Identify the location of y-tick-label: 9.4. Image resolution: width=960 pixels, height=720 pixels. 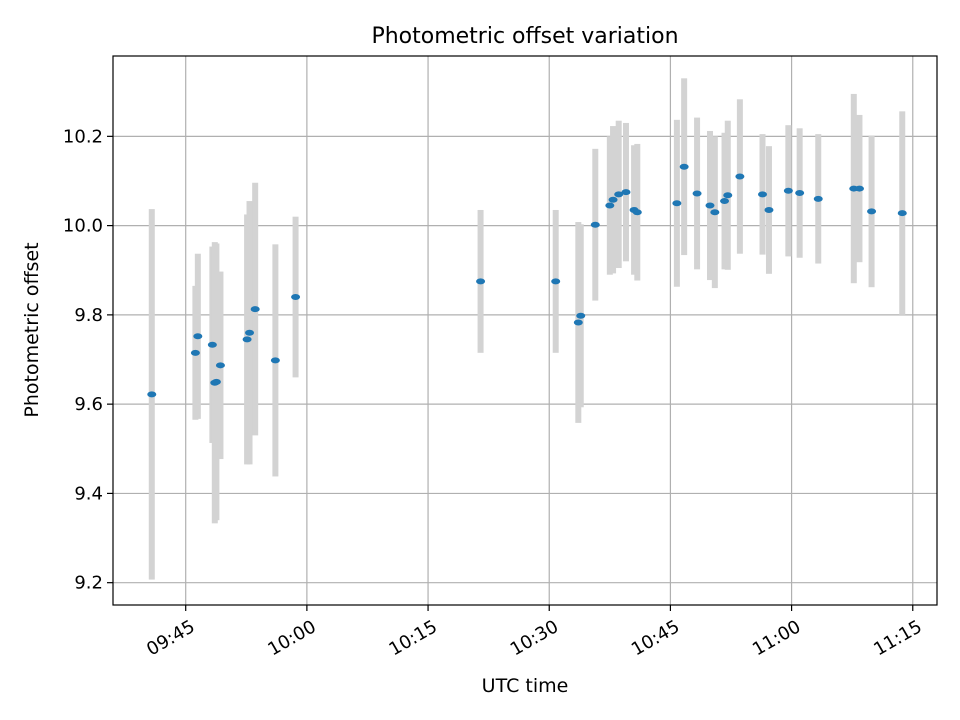
(88, 493).